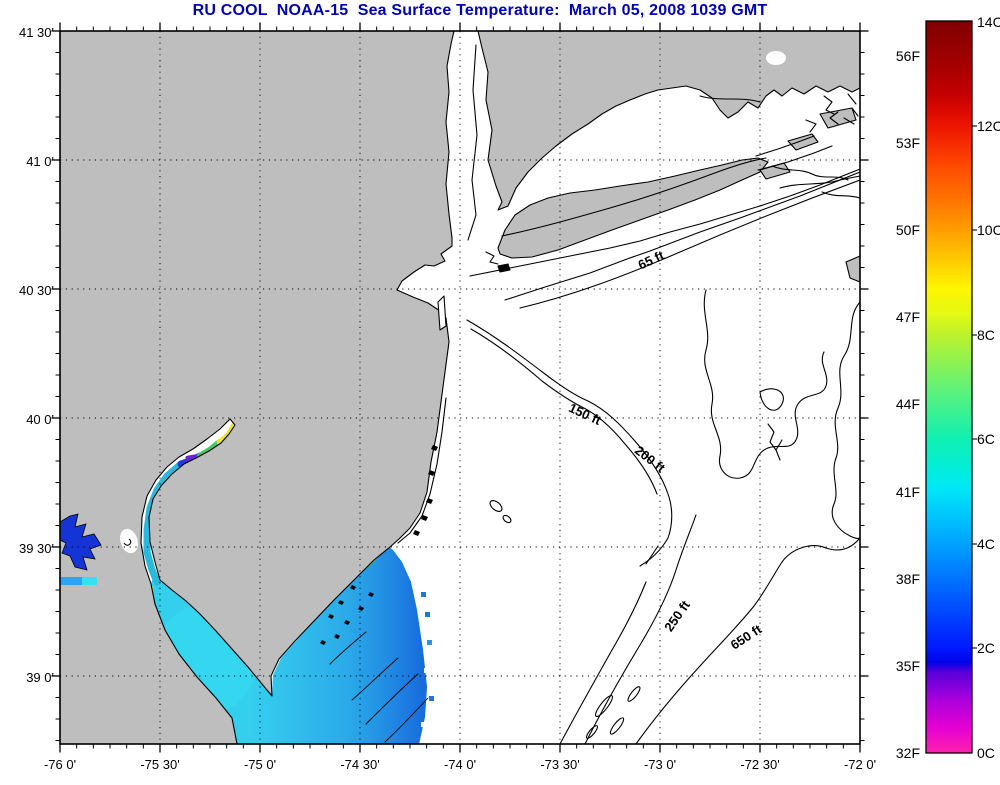 Image resolution: width=1000 pixels, height=785 pixels. I want to click on shelf-lobe, so click(771, 399).